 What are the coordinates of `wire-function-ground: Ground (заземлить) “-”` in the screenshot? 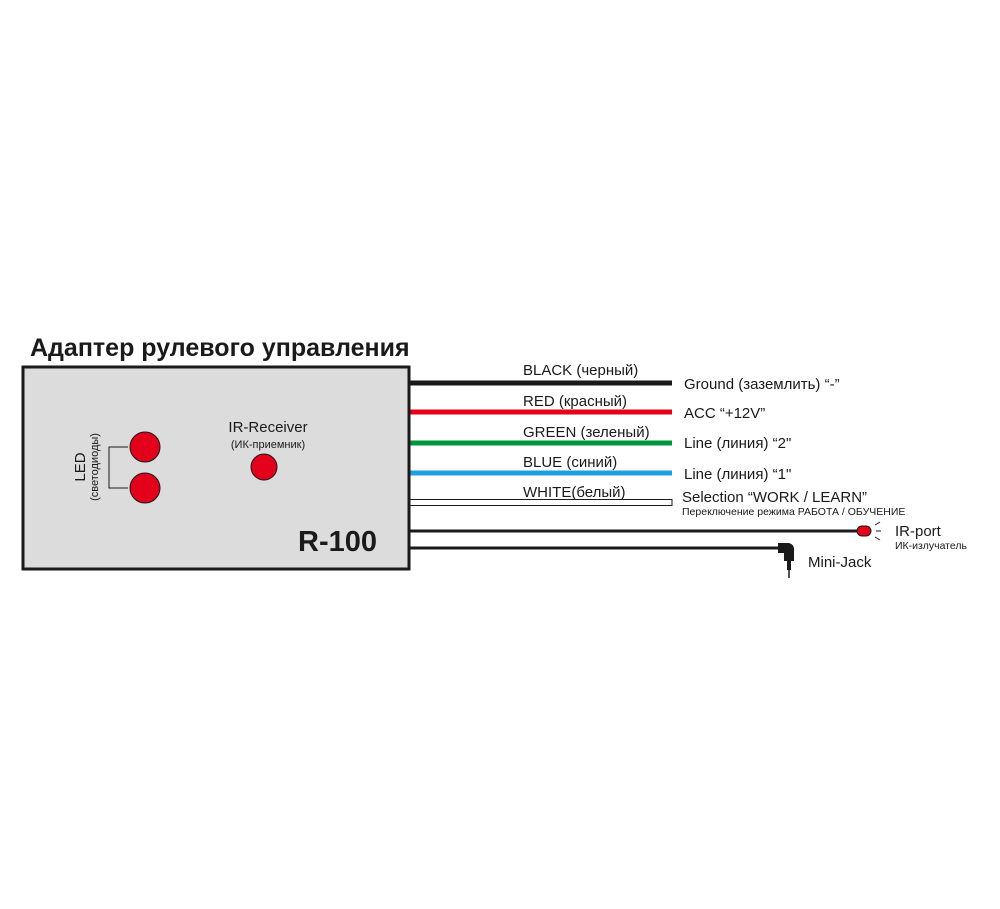 It's located at (762, 384).